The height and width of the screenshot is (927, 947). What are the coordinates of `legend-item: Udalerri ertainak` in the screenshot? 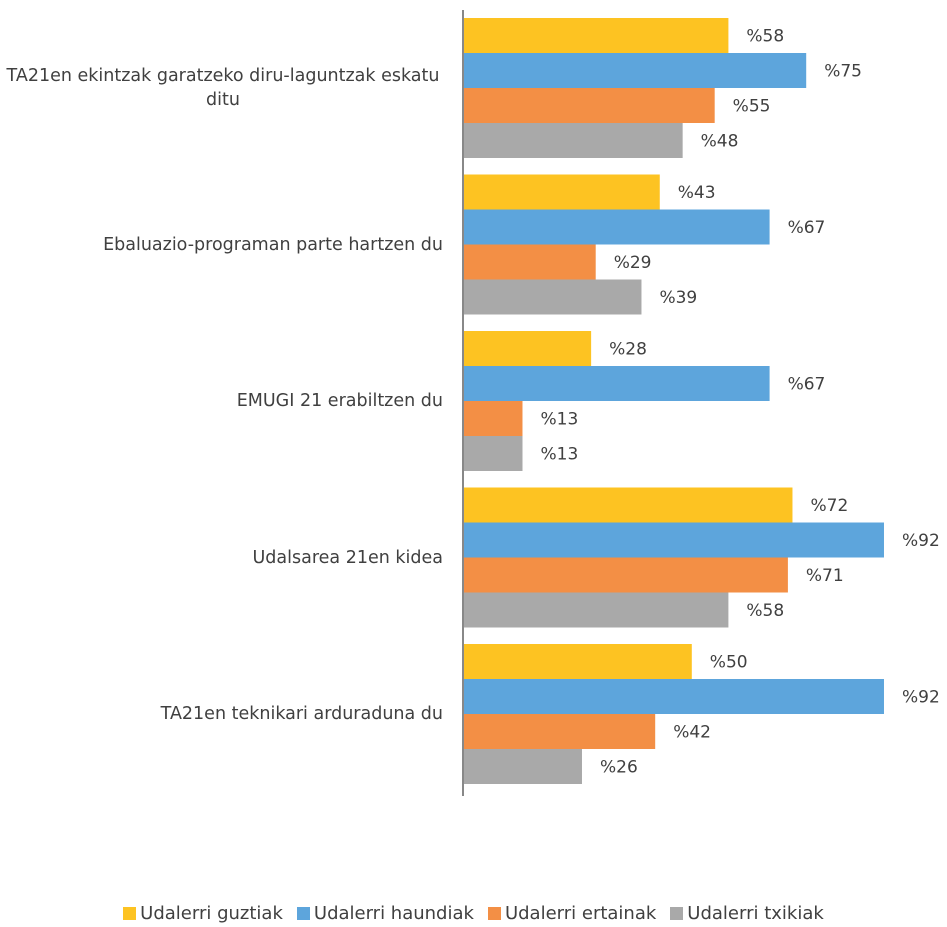 It's located at (572, 913).